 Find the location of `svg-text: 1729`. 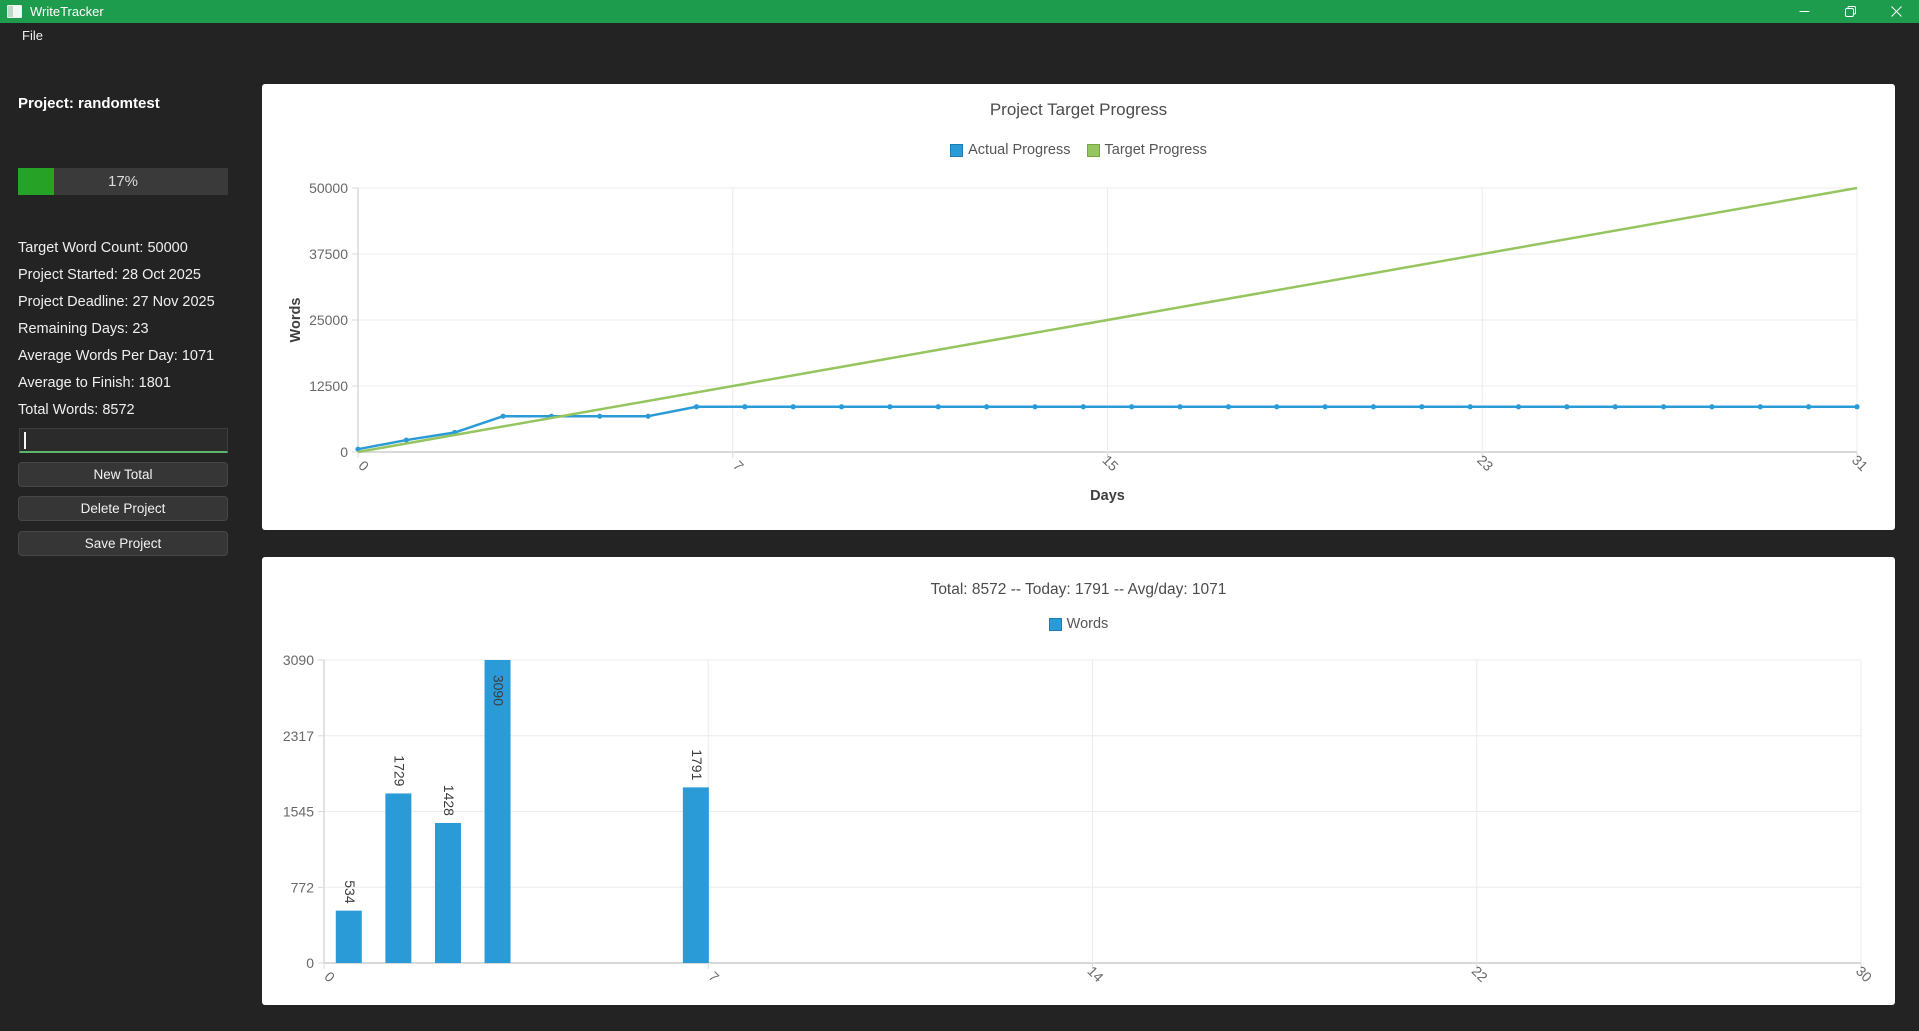

svg-text: 1729 is located at coordinates (399, 770).